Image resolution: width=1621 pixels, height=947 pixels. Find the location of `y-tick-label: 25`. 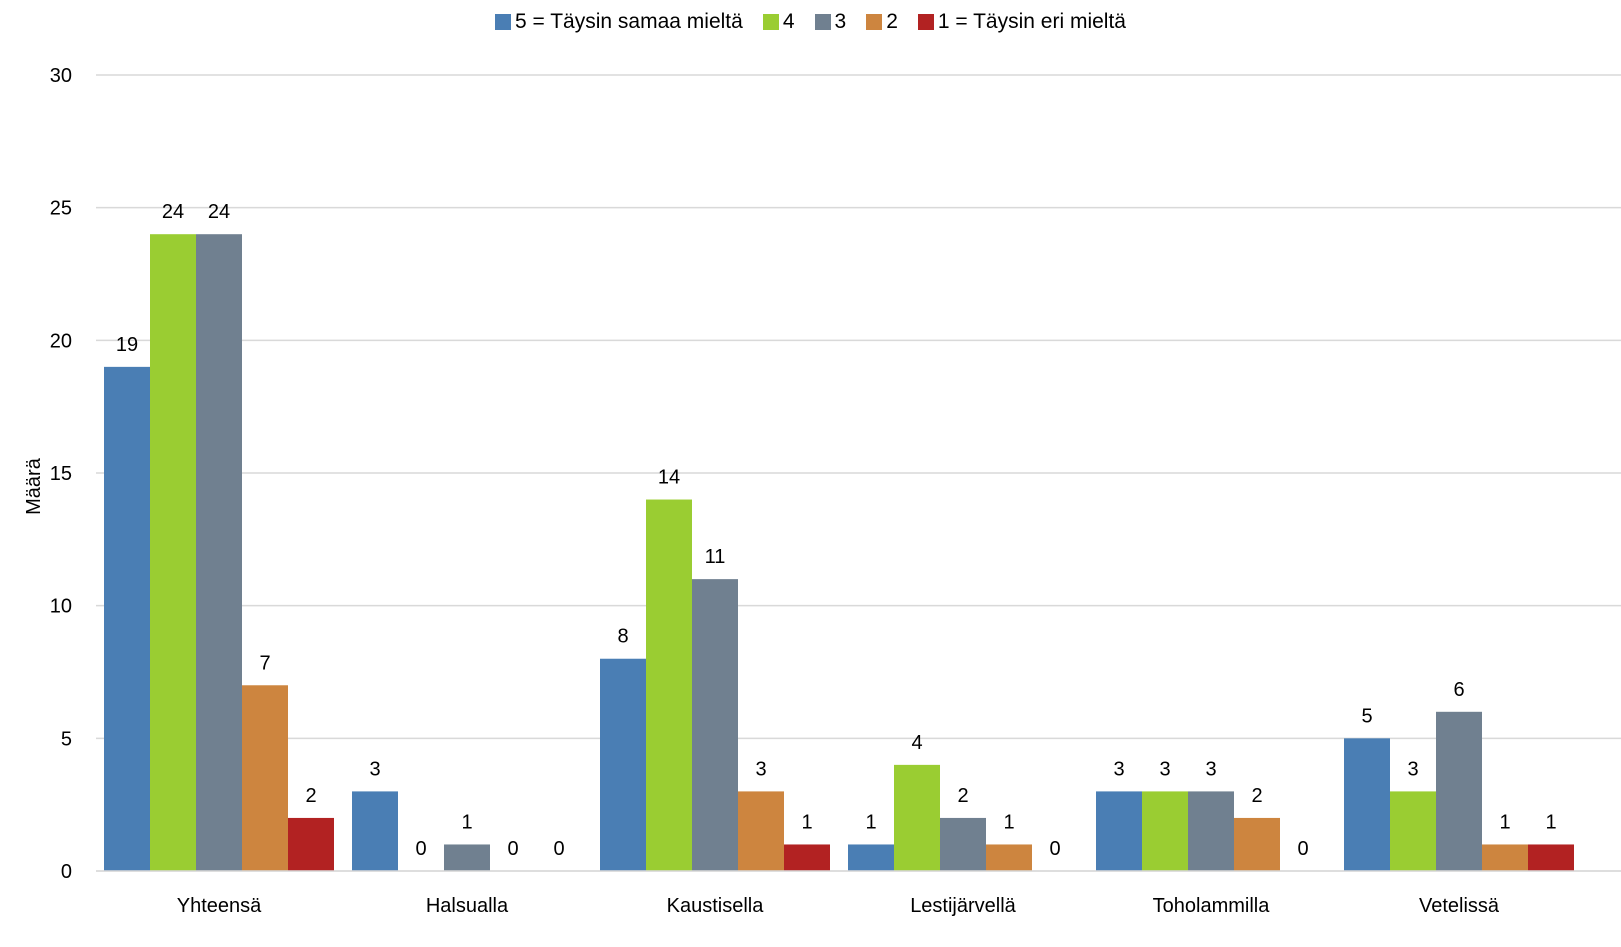

y-tick-label: 25 is located at coordinates (61, 209).